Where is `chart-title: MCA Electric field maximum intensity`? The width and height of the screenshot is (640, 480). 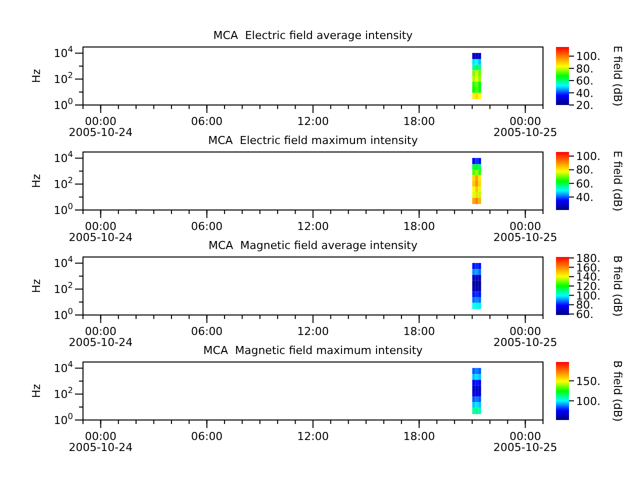 chart-title: MCA Electric field maximum intensity is located at coordinates (313, 140).